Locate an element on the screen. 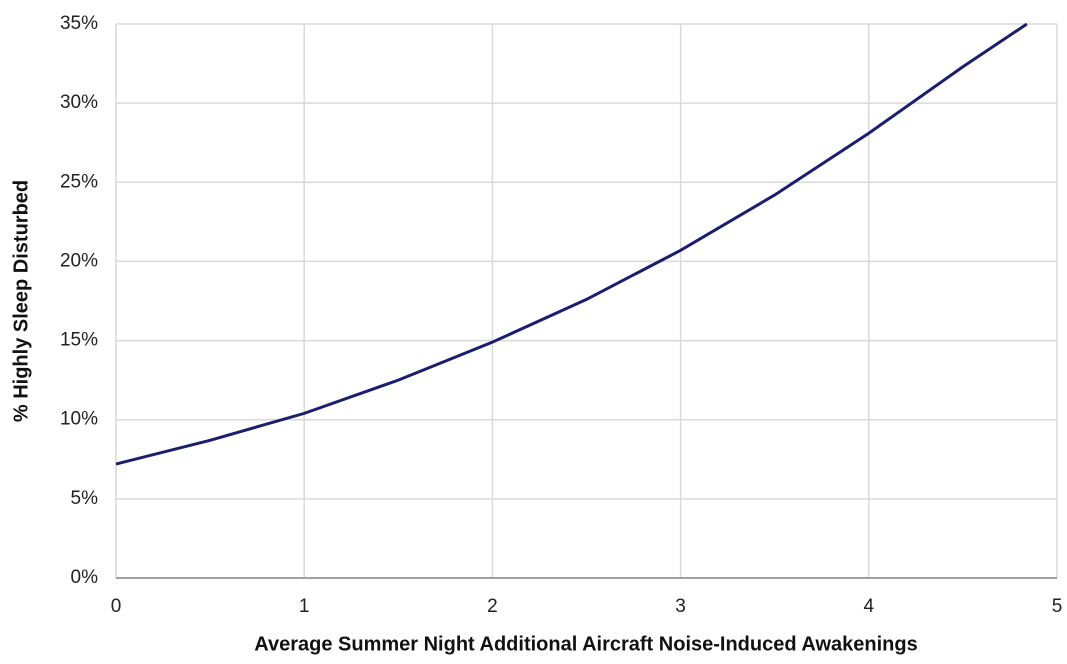 The image size is (1067, 664). y-tick-label: 35% is located at coordinates (79, 23).